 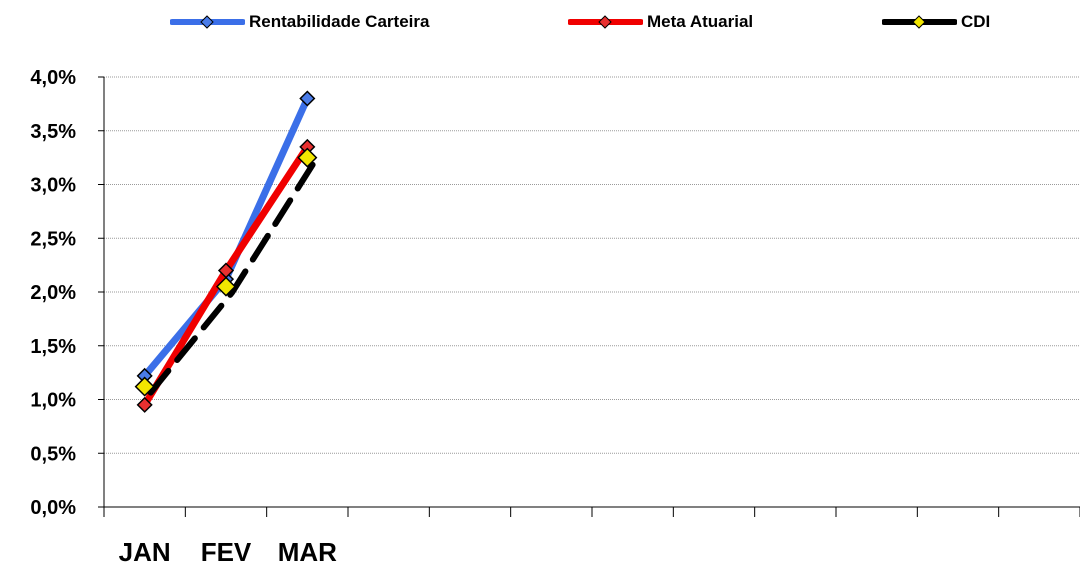 What do you see at coordinates (53, 186) in the screenshot?
I see `y-tick-label: 3,0%` at bounding box center [53, 186].